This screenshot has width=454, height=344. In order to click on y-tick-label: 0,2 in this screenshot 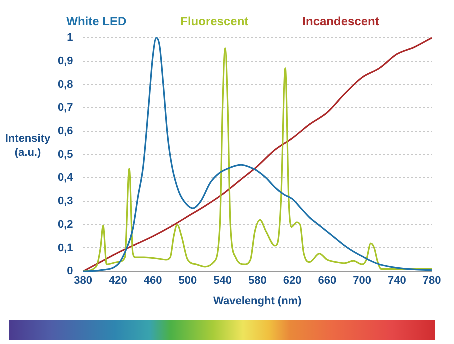, I will do `click(66, 224)`.